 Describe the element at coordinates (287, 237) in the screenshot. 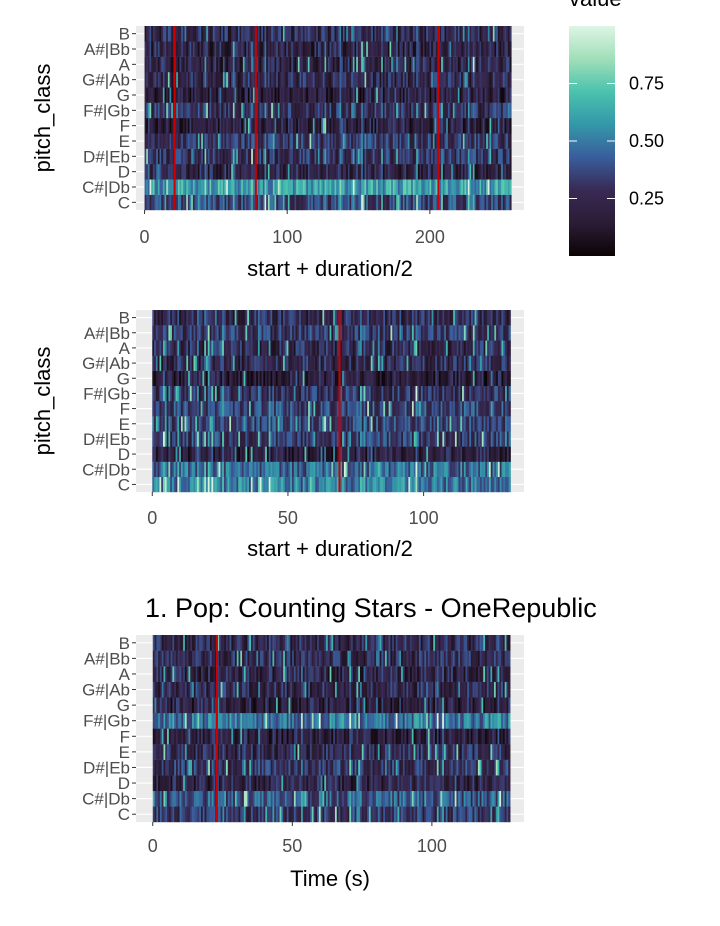

I see `x-tick-label: 100` at that location.